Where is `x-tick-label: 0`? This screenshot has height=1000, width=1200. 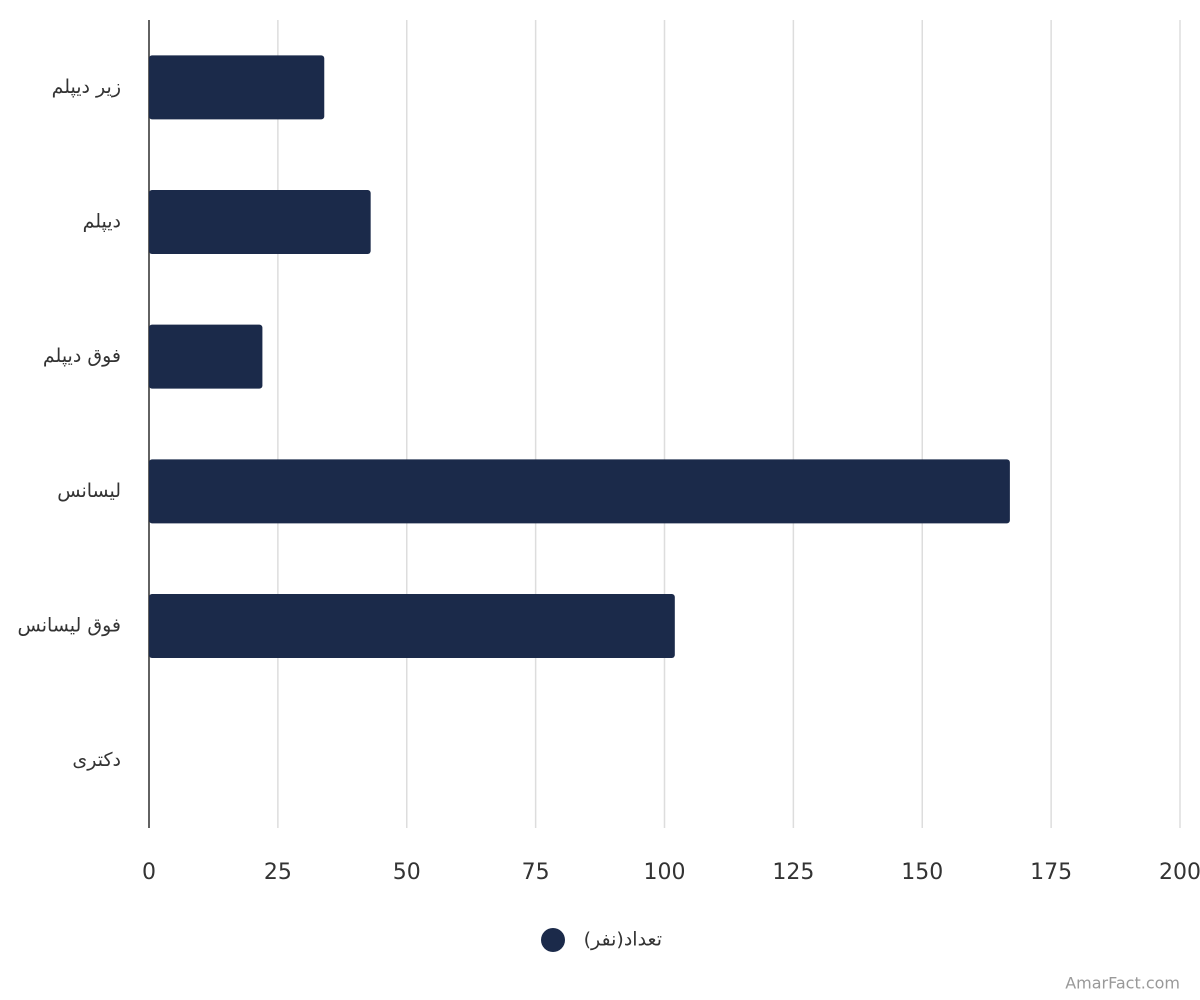 x-tick-label: 0 is located at coordinates (149, 872).